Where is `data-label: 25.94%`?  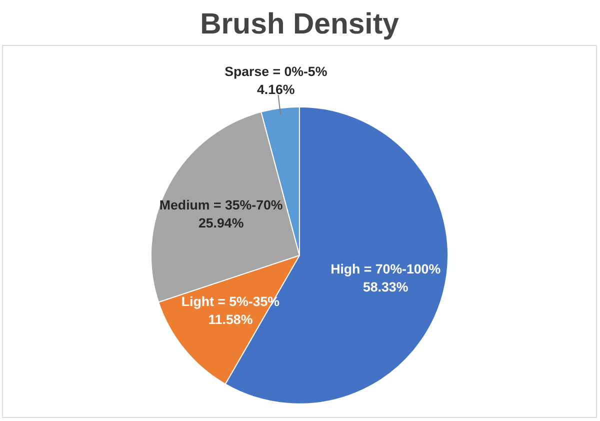 data-label: 25.94% is located at coordinates (221, 223).